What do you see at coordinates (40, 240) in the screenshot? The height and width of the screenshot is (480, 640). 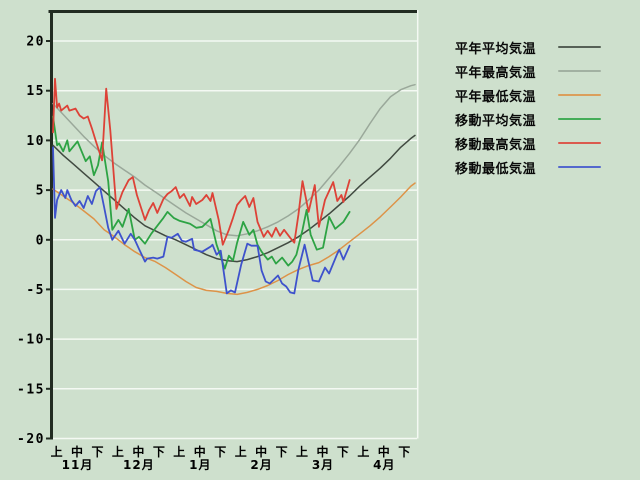 I see `y-tick-label: 0` at bounding box center [40, 240].